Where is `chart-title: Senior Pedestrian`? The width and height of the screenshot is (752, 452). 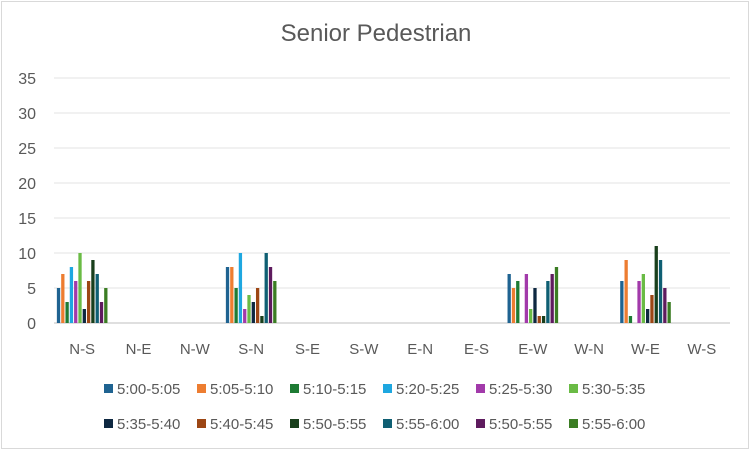 chart-title: Senior Pedestrian is located at coordinates (376, 33).